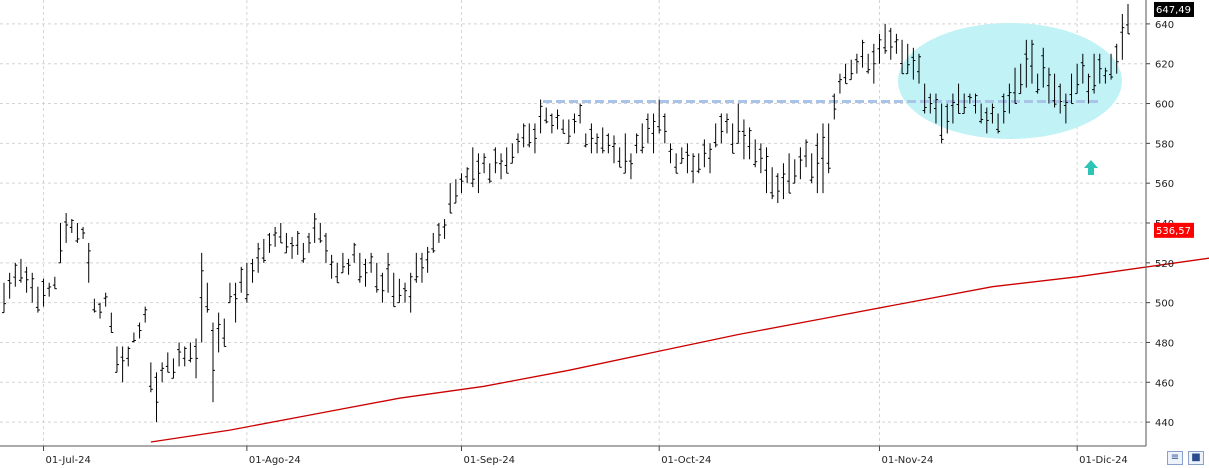 The width and height of the screenshot is (1209, 468). Describe the element at coordinates (1164, 105) in the screenshot. I see `y-tick-label: 600` at that location.